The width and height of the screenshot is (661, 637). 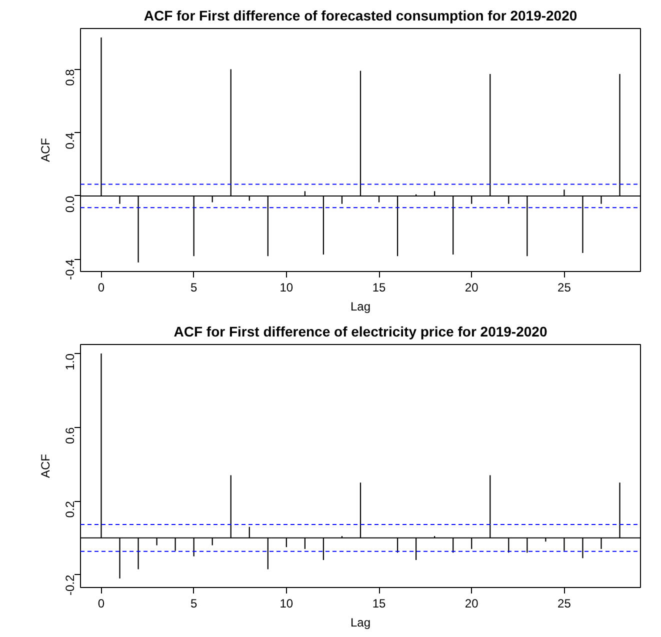 I want to click on chart-title: ACF for First difference of forecasted consumption for 2019-2020, so click(x=361, y=16).